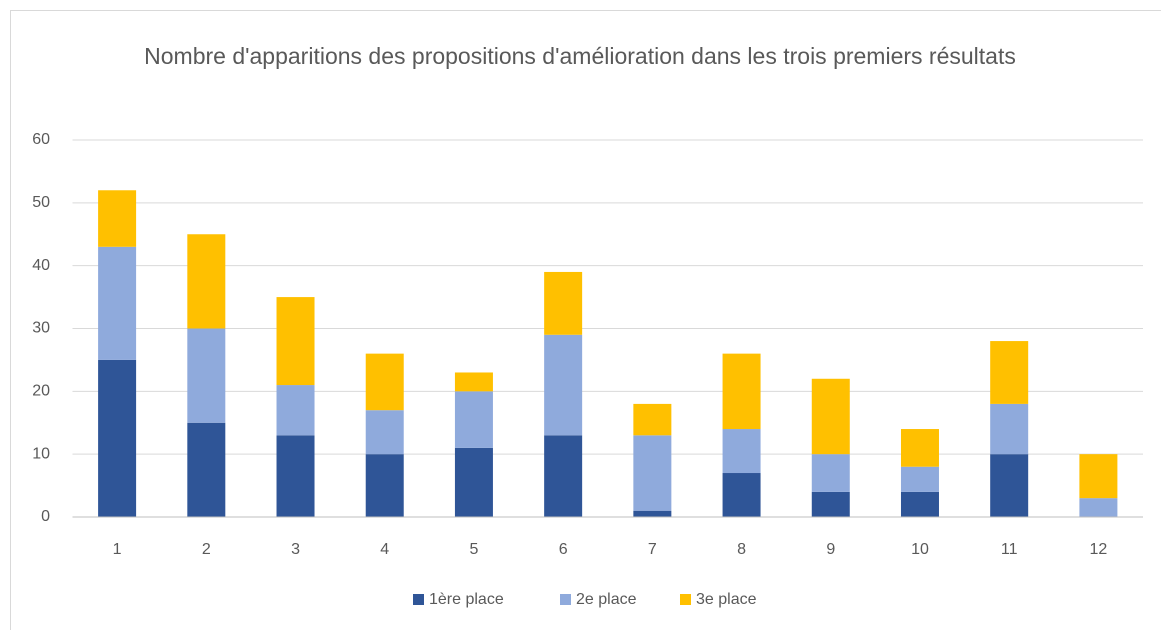  What do you see at coordinates (473, 549) in the screenshot?
I see `x-tick-label: 5` at bounding box center [473, 549].